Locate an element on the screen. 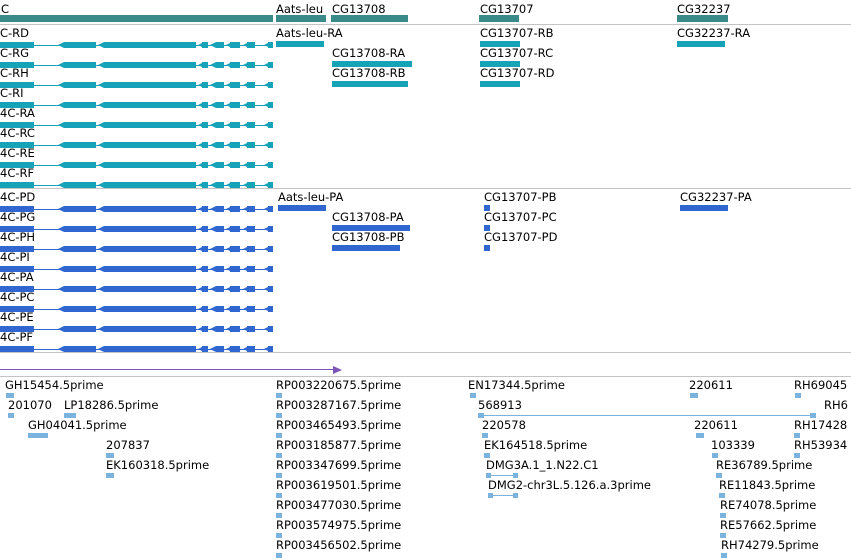 The width and height of the screenshot is (851, 560). protein-label: 4C-PE is located at coordinates (17, 317).